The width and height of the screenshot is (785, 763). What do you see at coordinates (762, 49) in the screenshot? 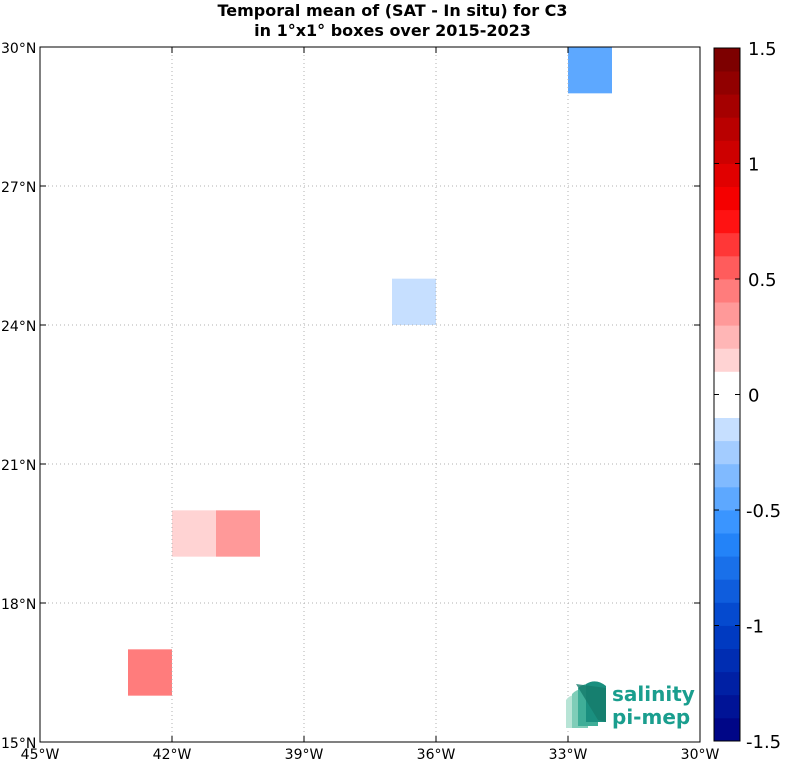
I see `colorbar-tick-label: 1.5` at bounding box center [762, 49].